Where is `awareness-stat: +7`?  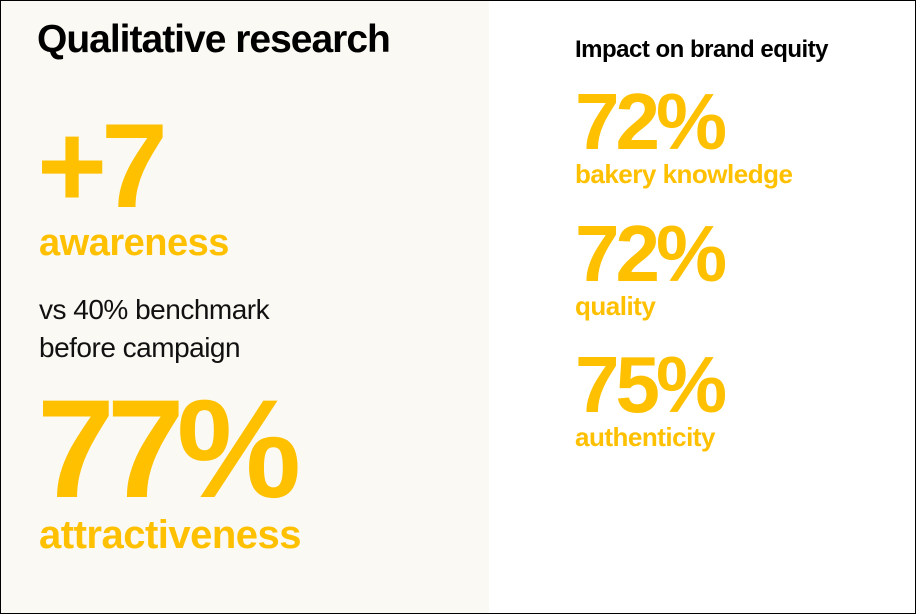
awareness-stat: +7 is located at coordinates (102, 166).